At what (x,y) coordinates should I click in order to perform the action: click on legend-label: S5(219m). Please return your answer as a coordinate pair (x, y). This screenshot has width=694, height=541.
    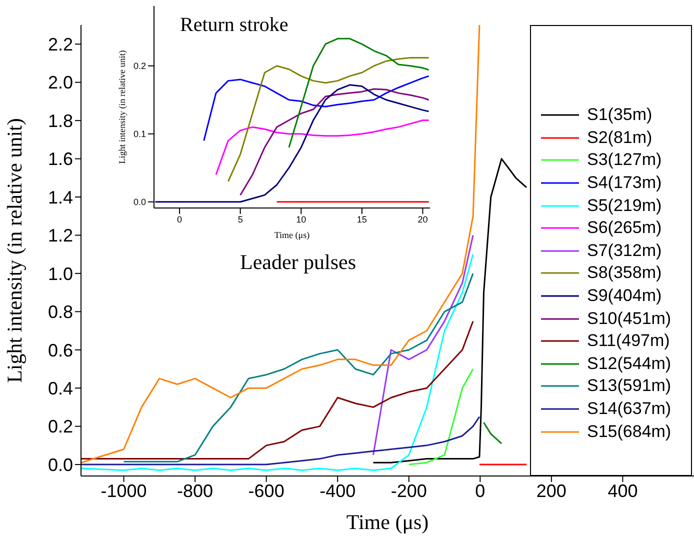
    Looking at the image, I should click on (624, 206).